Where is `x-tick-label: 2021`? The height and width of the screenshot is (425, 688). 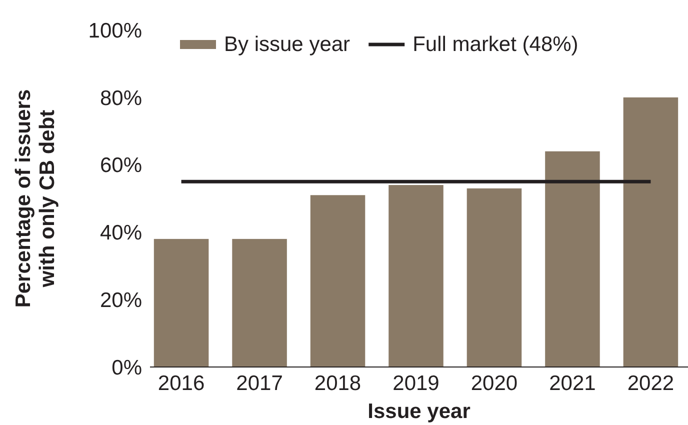
x-tick-label: 2021 is located at coordinates (572, 383).